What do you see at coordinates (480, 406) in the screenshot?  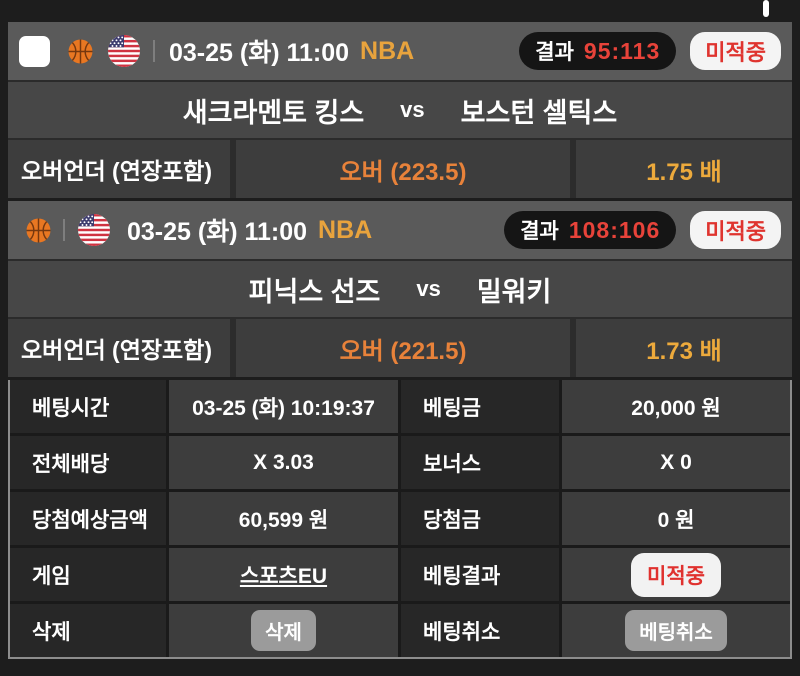 I see `label-bet-amount: 베팅금` at bounding box center [480, 406].